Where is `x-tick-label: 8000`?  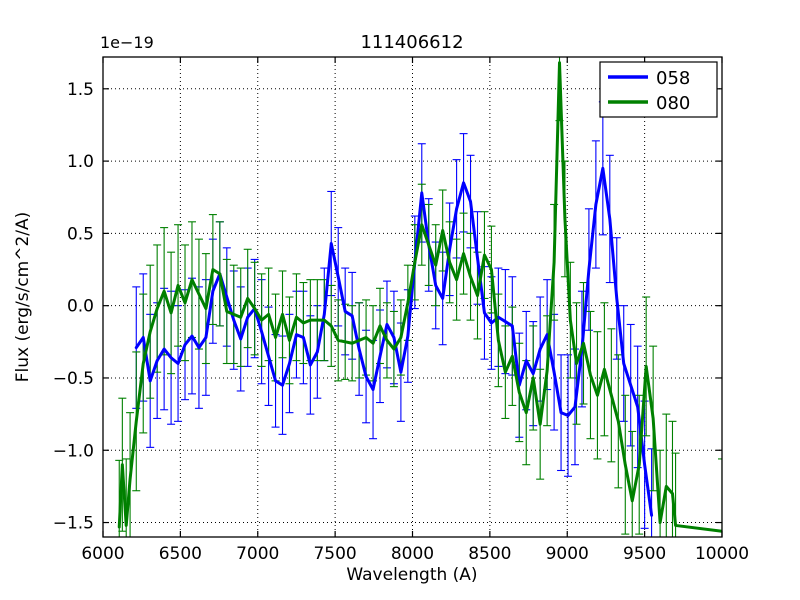 x-tick-label: 8000 is located at coordinates (412, 554).